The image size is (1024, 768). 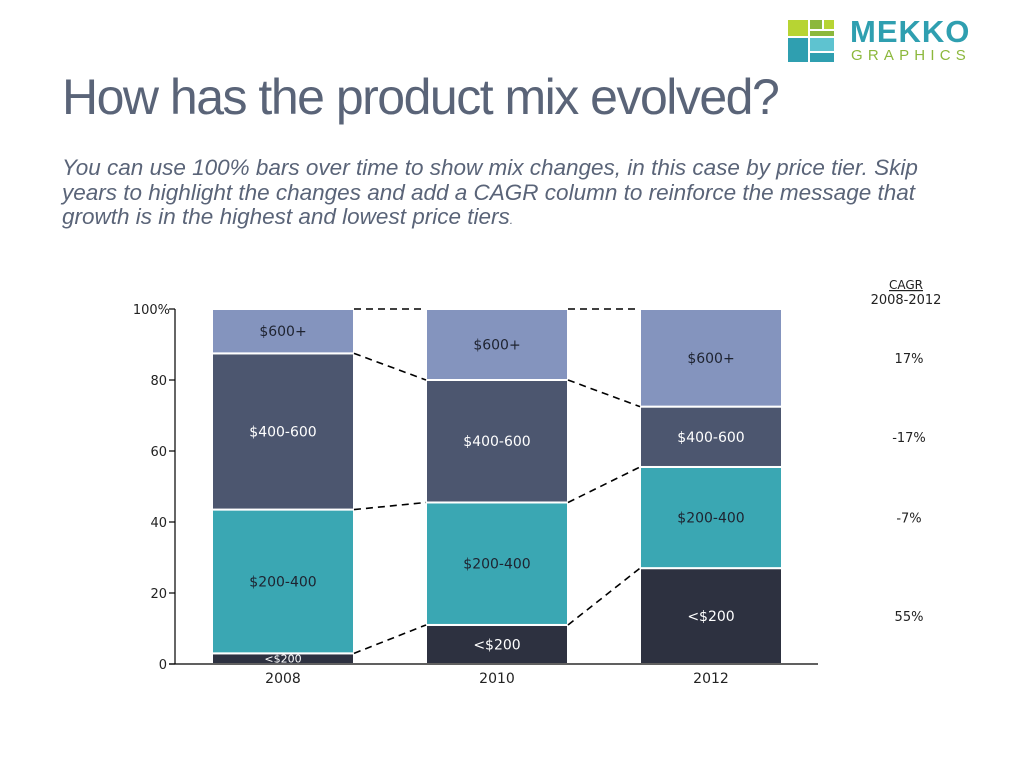 What do you see at coordinates (909, 359) in the screenshot?
I see `cagr-value-4: 17%` at bounding box center [909, 359].